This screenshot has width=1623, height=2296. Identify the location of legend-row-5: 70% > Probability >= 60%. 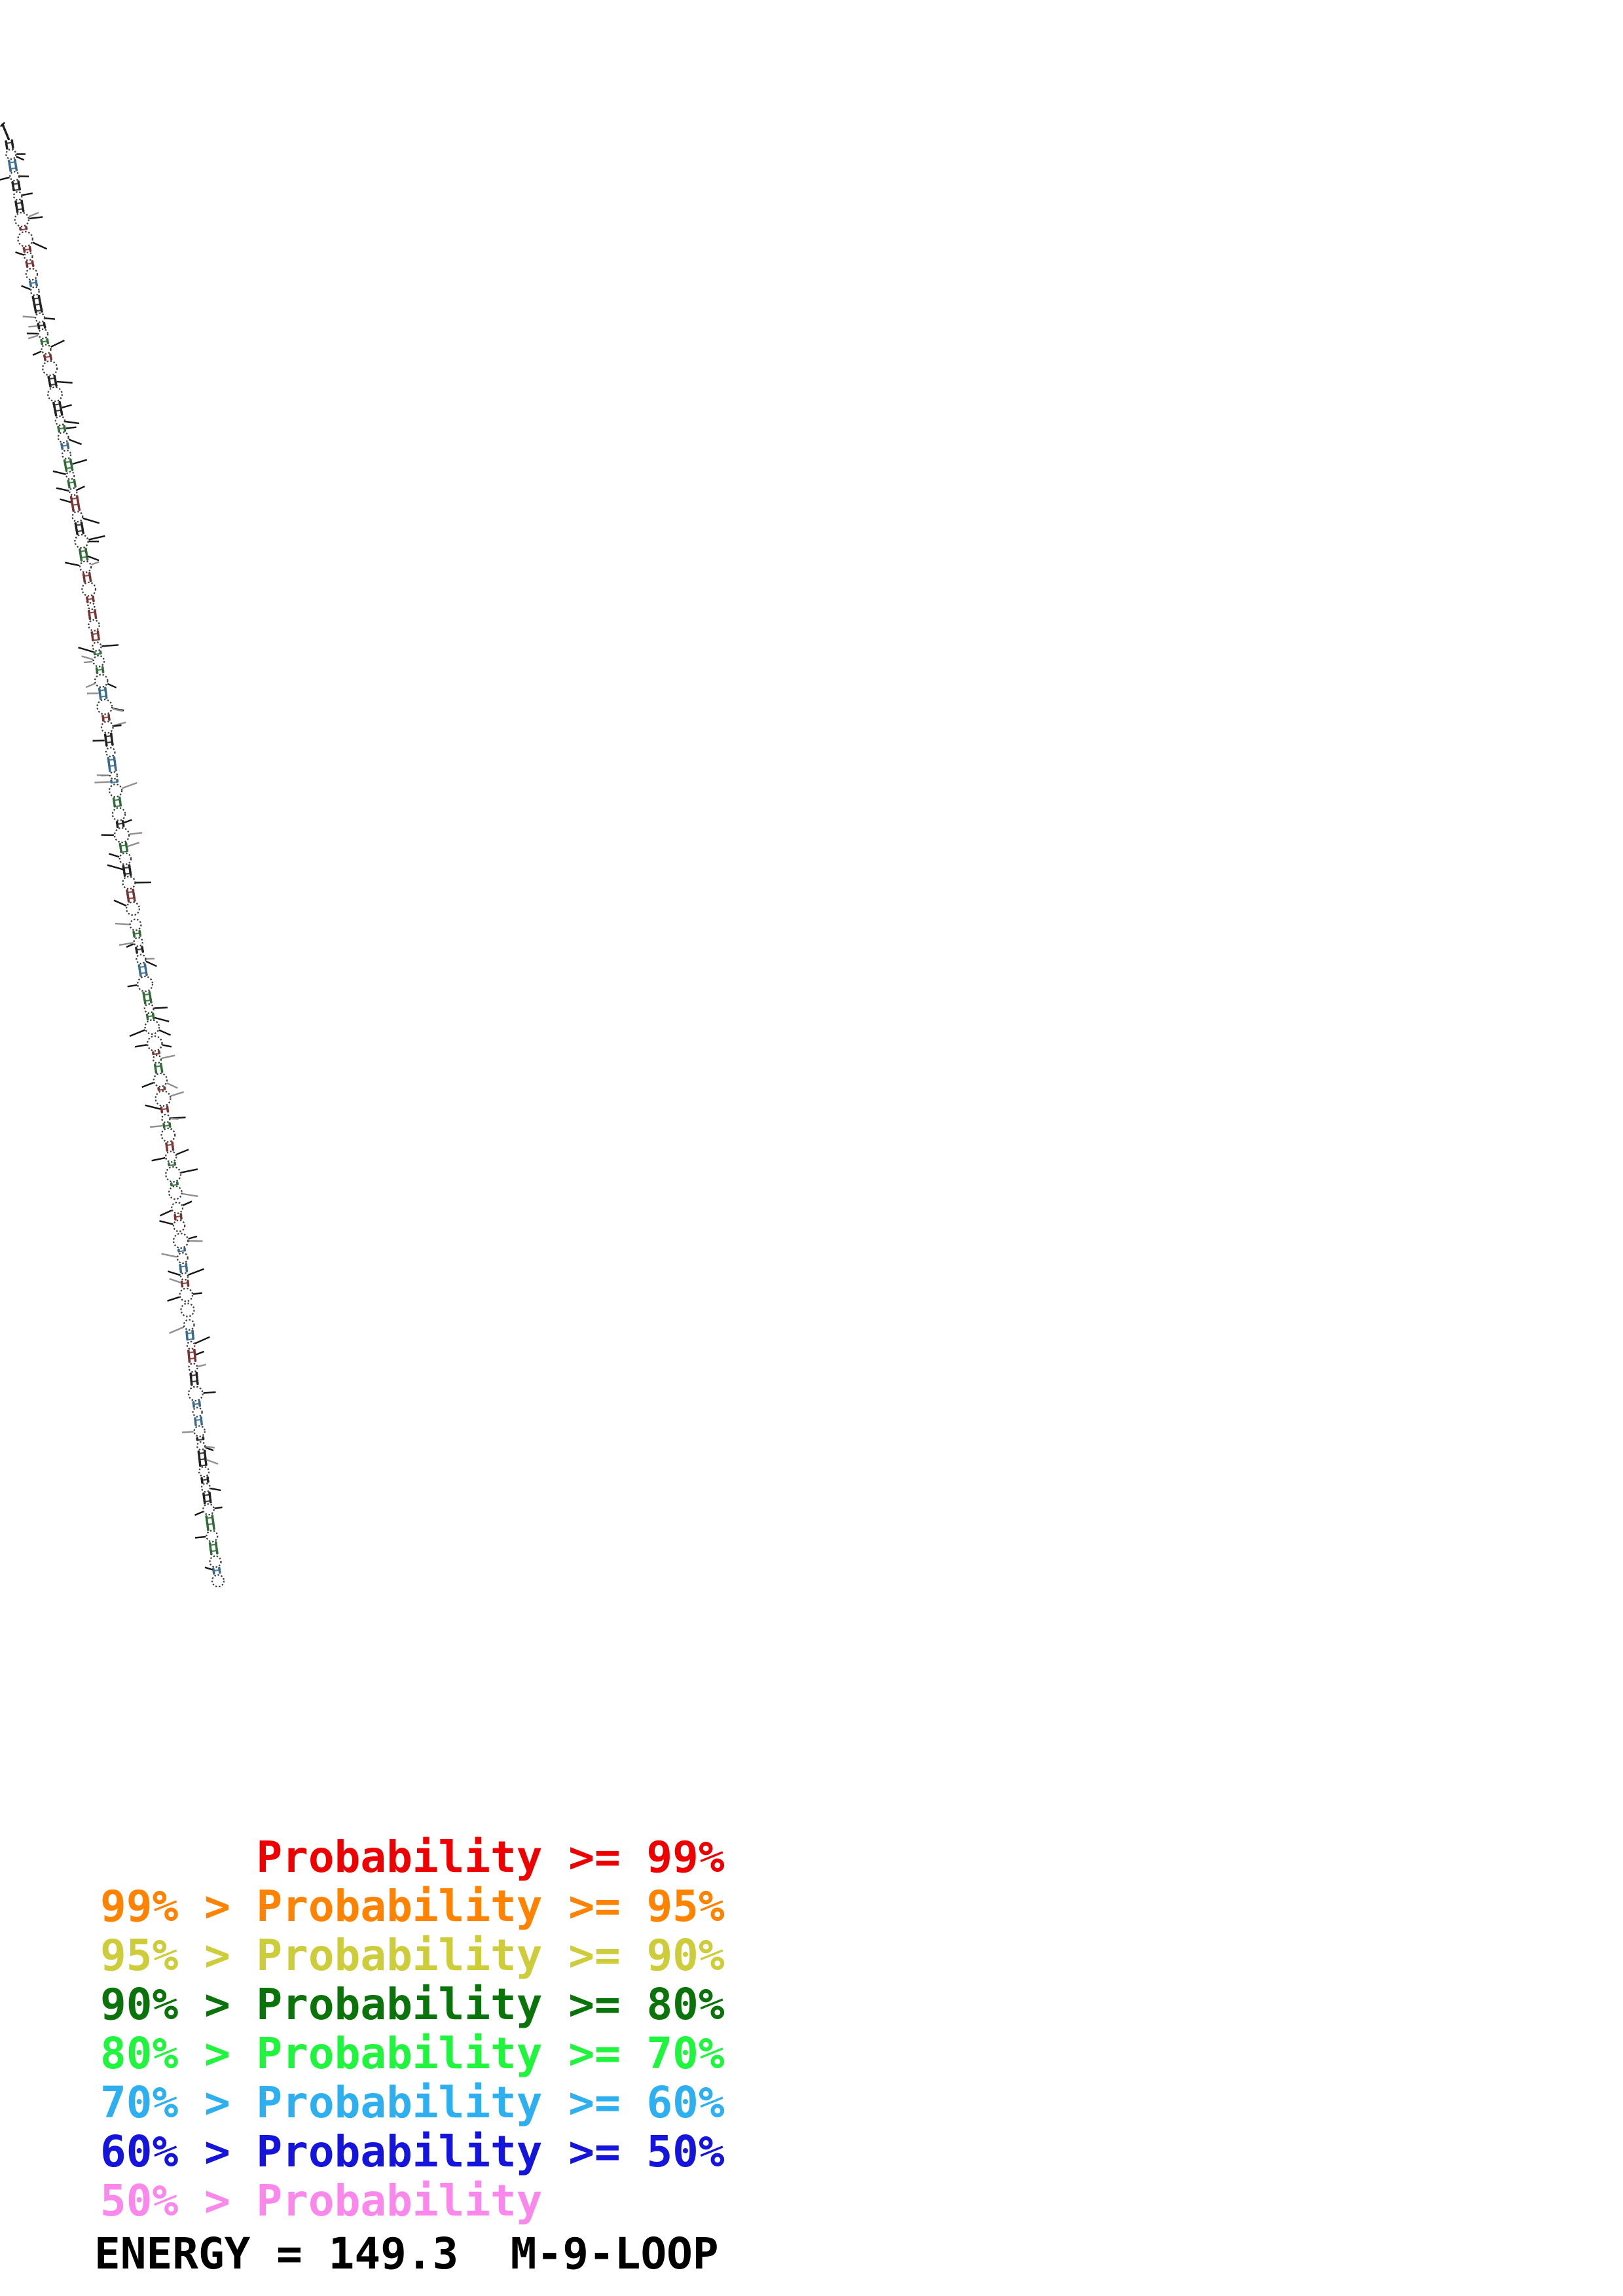
(412, 2102).